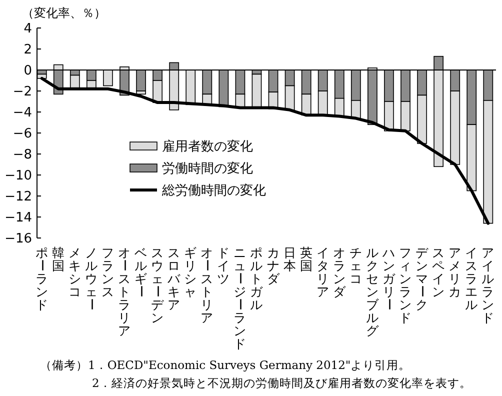 The height and width of the screenshot is (396, 502). I want to click on x-tick-label: スウェーデン, so click(158, 285).